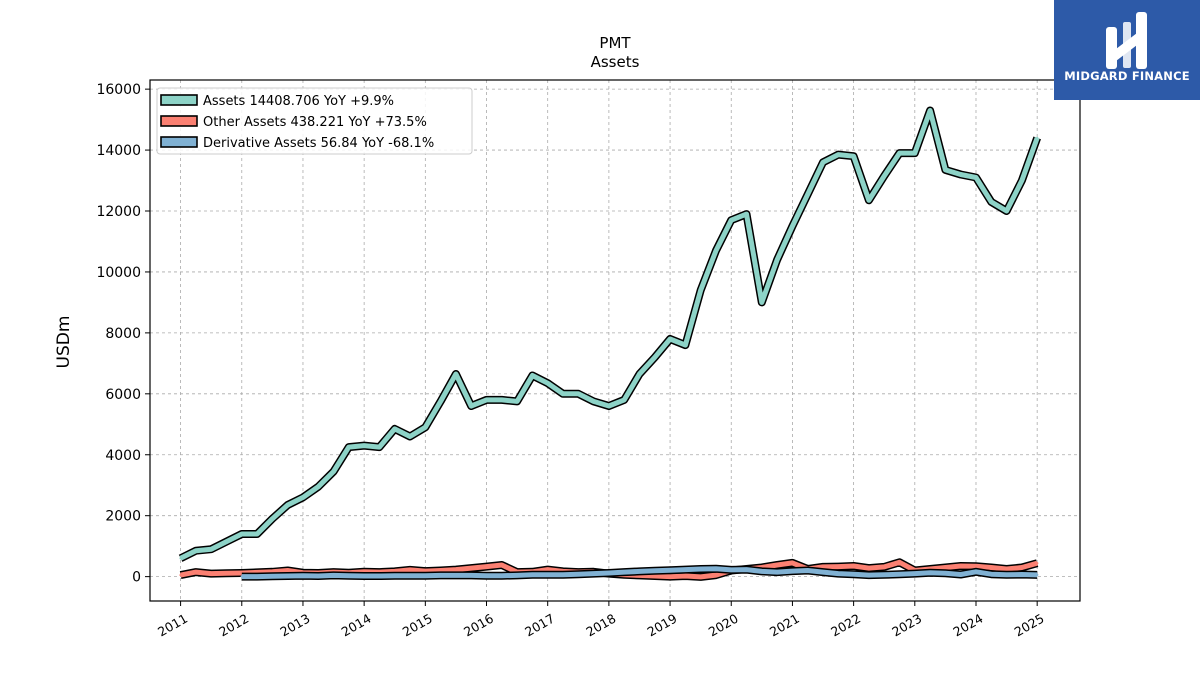 Image resolution: width=1200 pixels, height=675 pixels. What do you see at coordinates (123, 334) in the screenshot?
I see `y-axis: 0 2000 4000 6000 8000 10000 12000 14000 16000` at bounding box center [123, 334].